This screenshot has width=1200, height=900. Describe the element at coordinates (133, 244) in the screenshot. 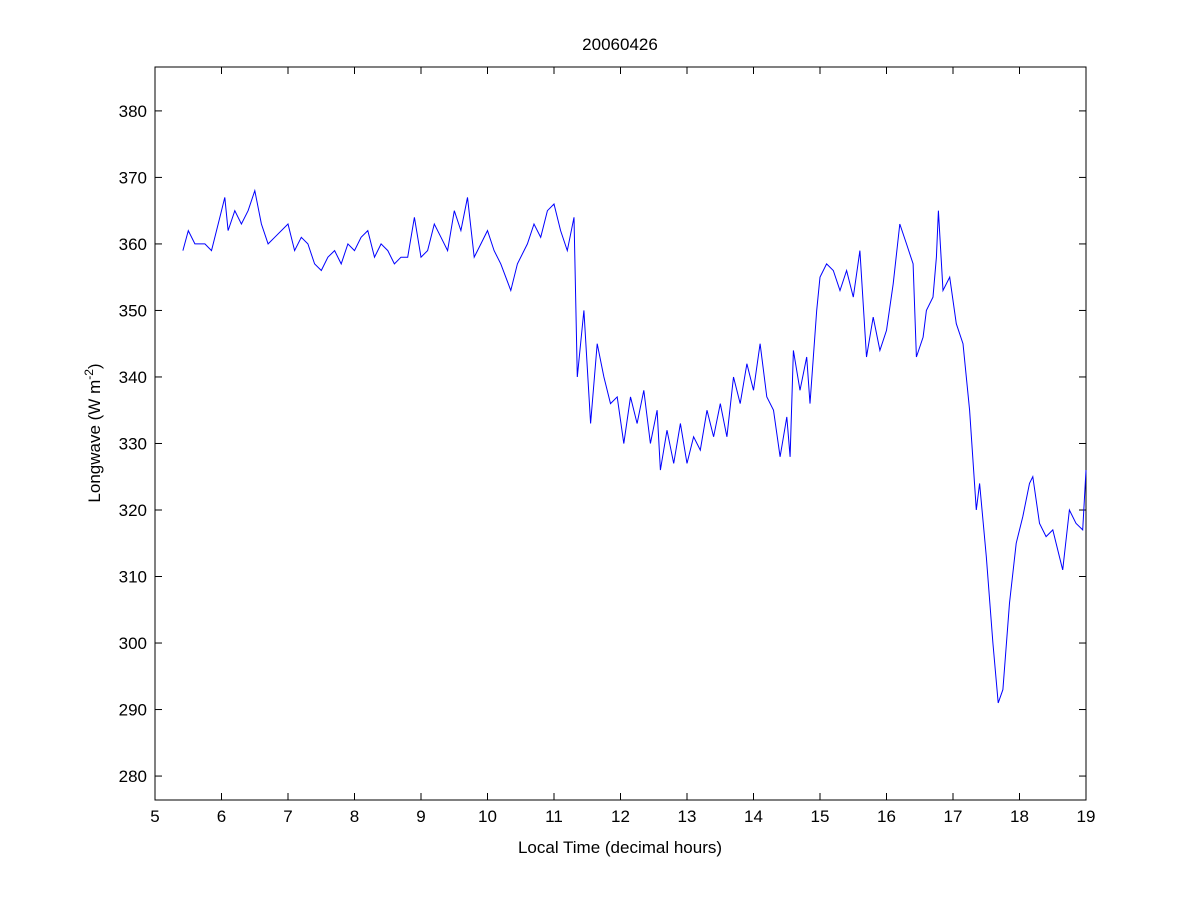

I see `y-tick-label: 360` at that location.